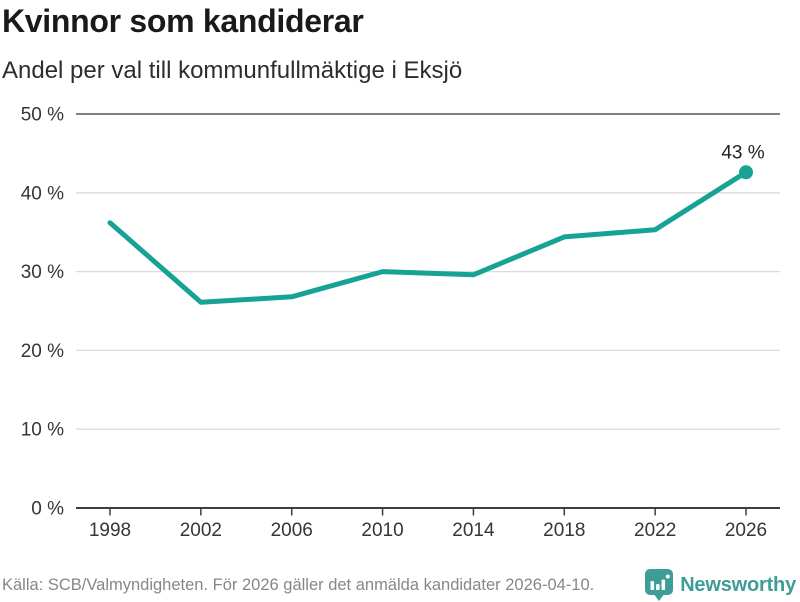  What do you see at coordinates (292, 530) in the screenshot?
I see `x-tick-label: 2006` at bounding box center [292, 530].